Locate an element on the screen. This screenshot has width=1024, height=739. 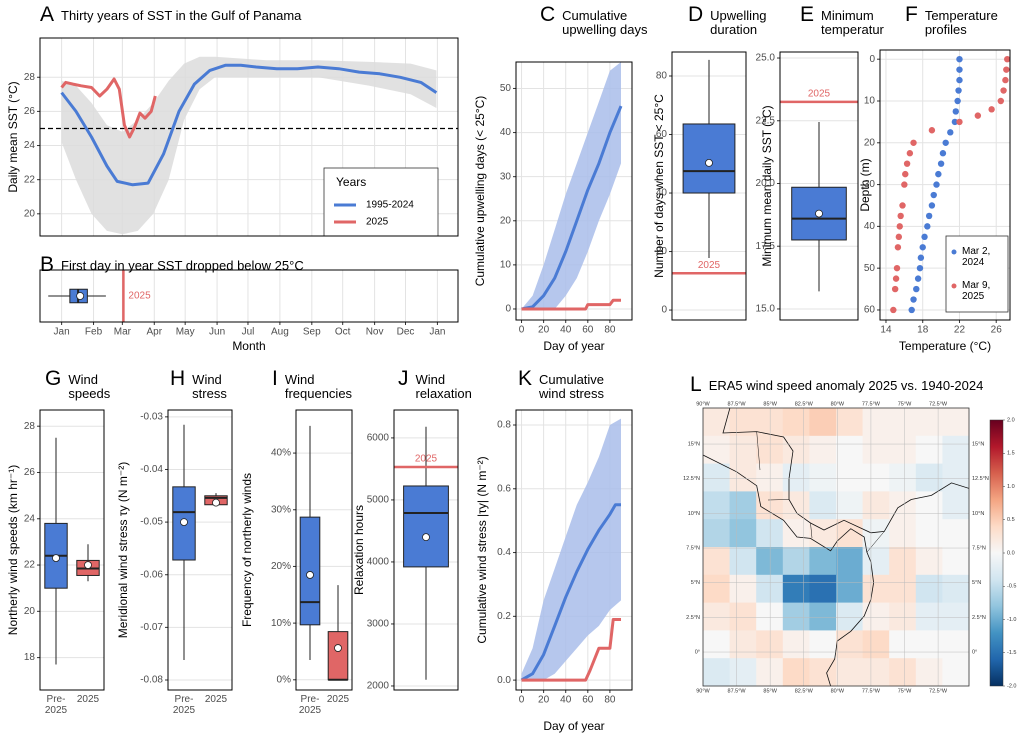
panel-title-text: Wind speeds is located at coordinates (89, 386).